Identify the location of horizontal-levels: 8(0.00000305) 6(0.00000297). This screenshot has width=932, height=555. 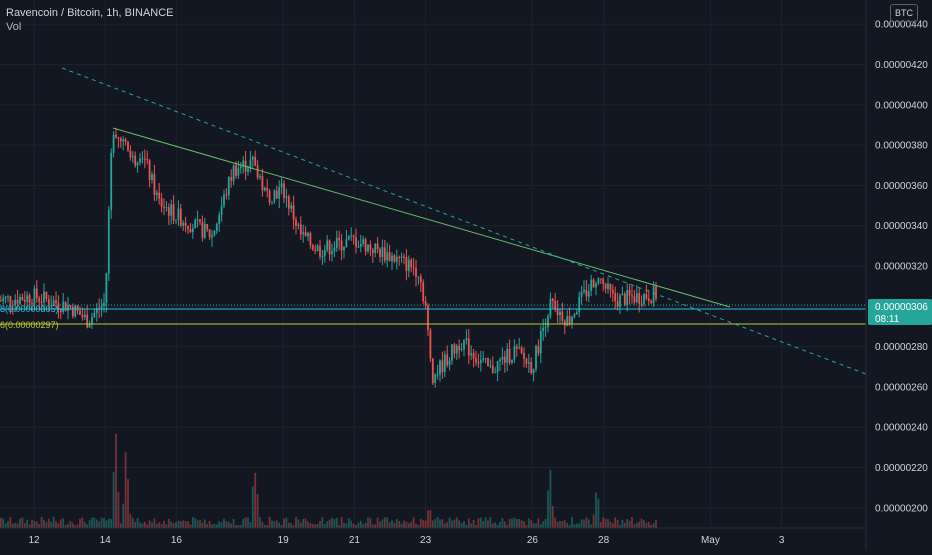
(433, 317).